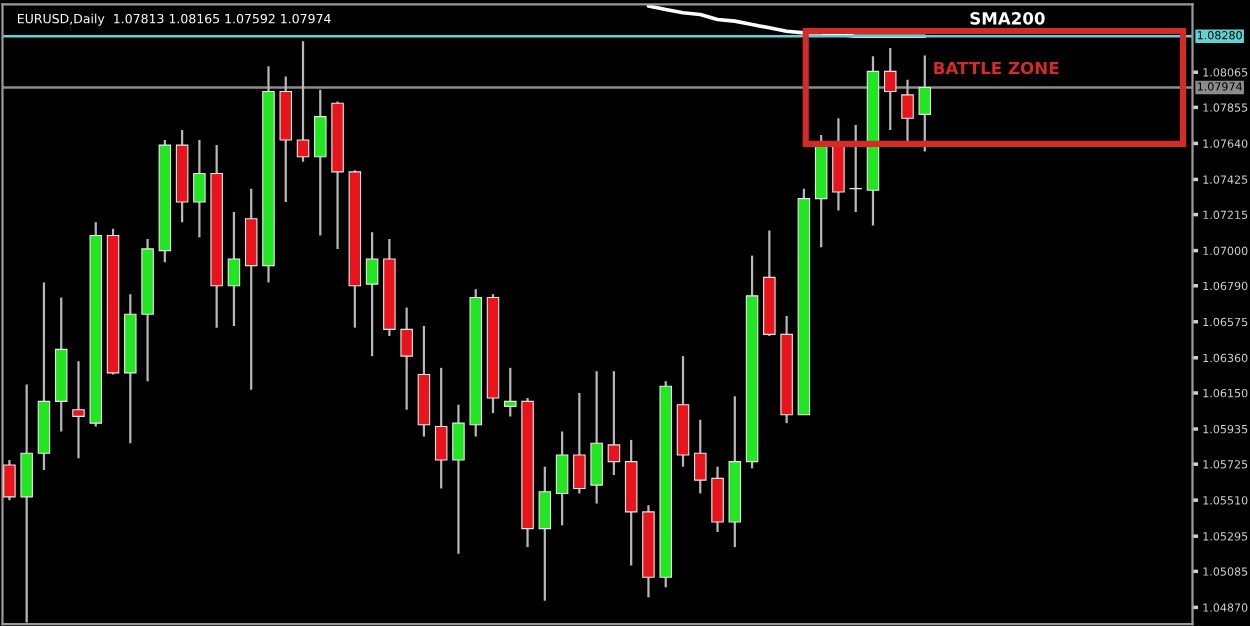 The width and height of the screenshot is (1250, 626). I want to click on text: SMA200, so click(1007, 18).